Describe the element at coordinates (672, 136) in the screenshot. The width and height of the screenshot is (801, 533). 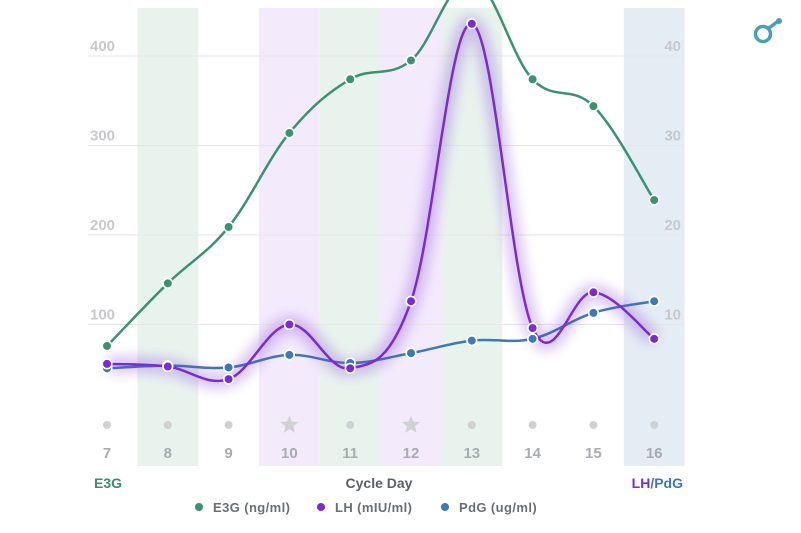
I see `right-tick-label: 30` at that location.